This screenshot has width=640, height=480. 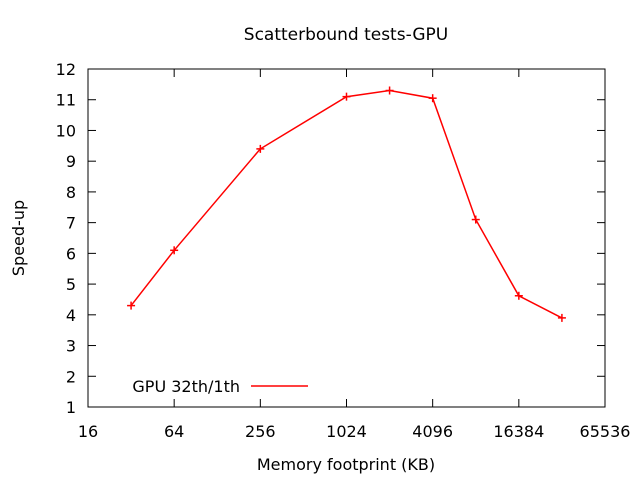 What do you see at coordinates (66, 69) in the screenshot?
I see `y-tick-label: 12` at bounding box center [66, 69].